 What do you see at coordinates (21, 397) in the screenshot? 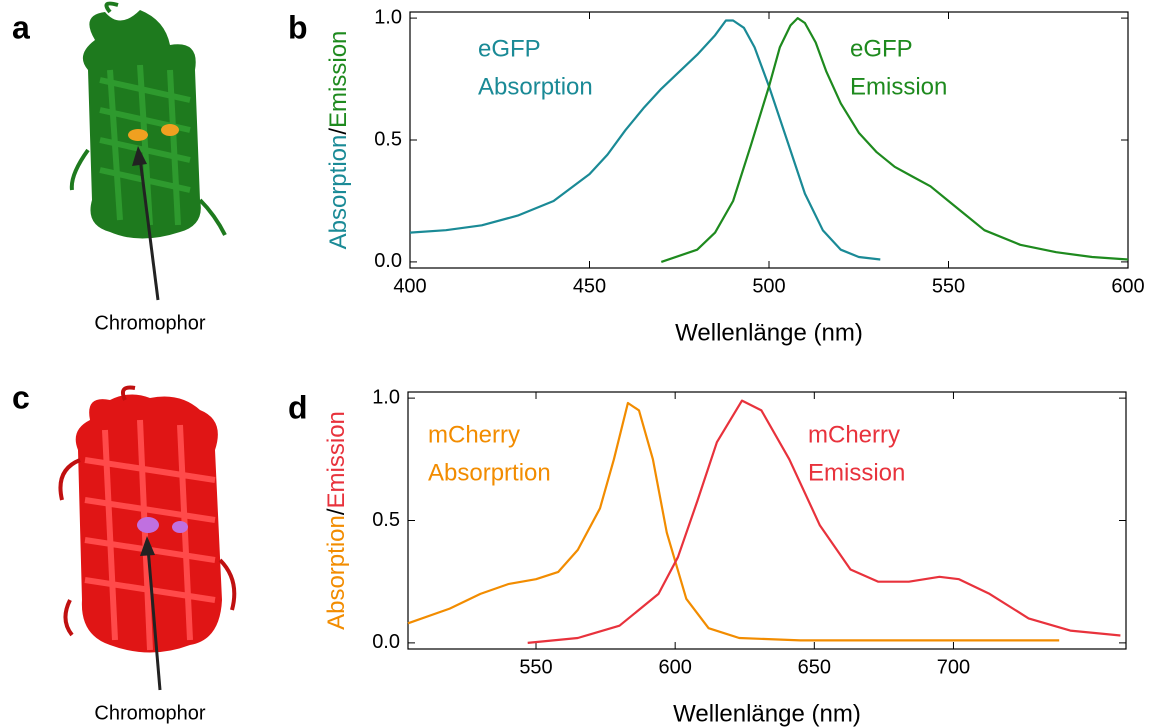
I see `panel-label: c` at bounding box center [21, 397].